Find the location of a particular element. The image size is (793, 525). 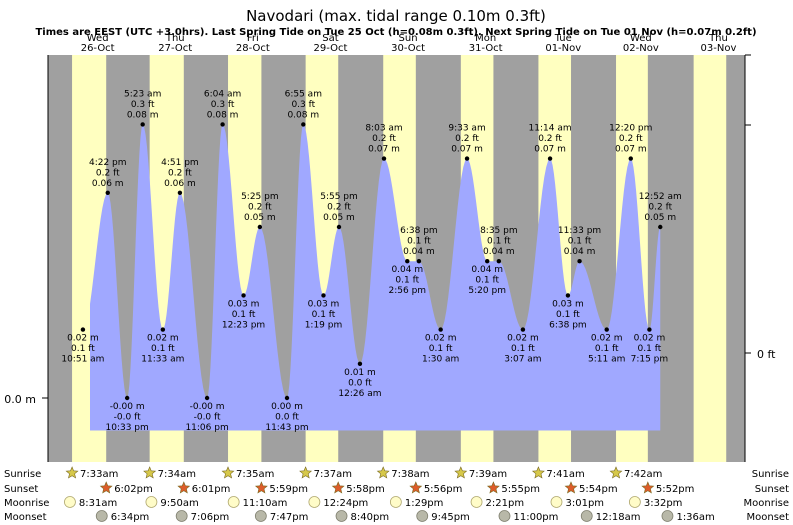

tide-extreme: 0.03 m0.1 ft1:19 pm is located at coordinates (323, 311).